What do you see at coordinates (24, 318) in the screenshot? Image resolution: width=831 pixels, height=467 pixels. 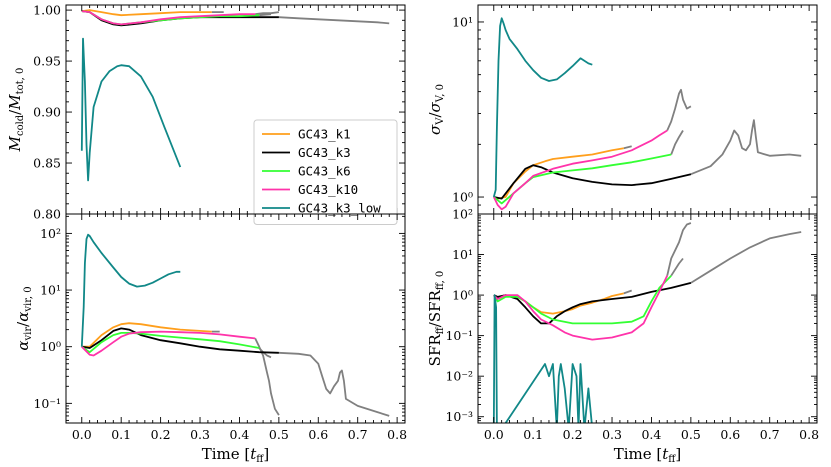 I see `y-axis-label: αvir/αvir, 0` at bounding box center [24, 318].